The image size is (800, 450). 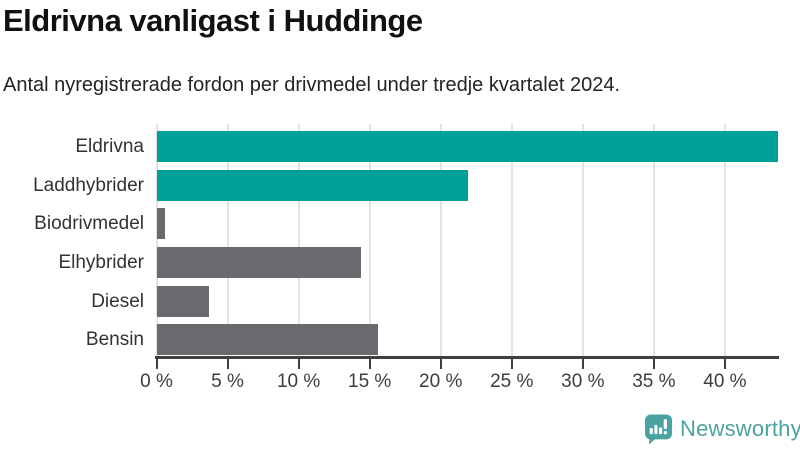 What do you see at coordinates (298, 381) in the screenshot?
I see `x-axis-tick-label: 10 %` at bounding box center [298, 381].